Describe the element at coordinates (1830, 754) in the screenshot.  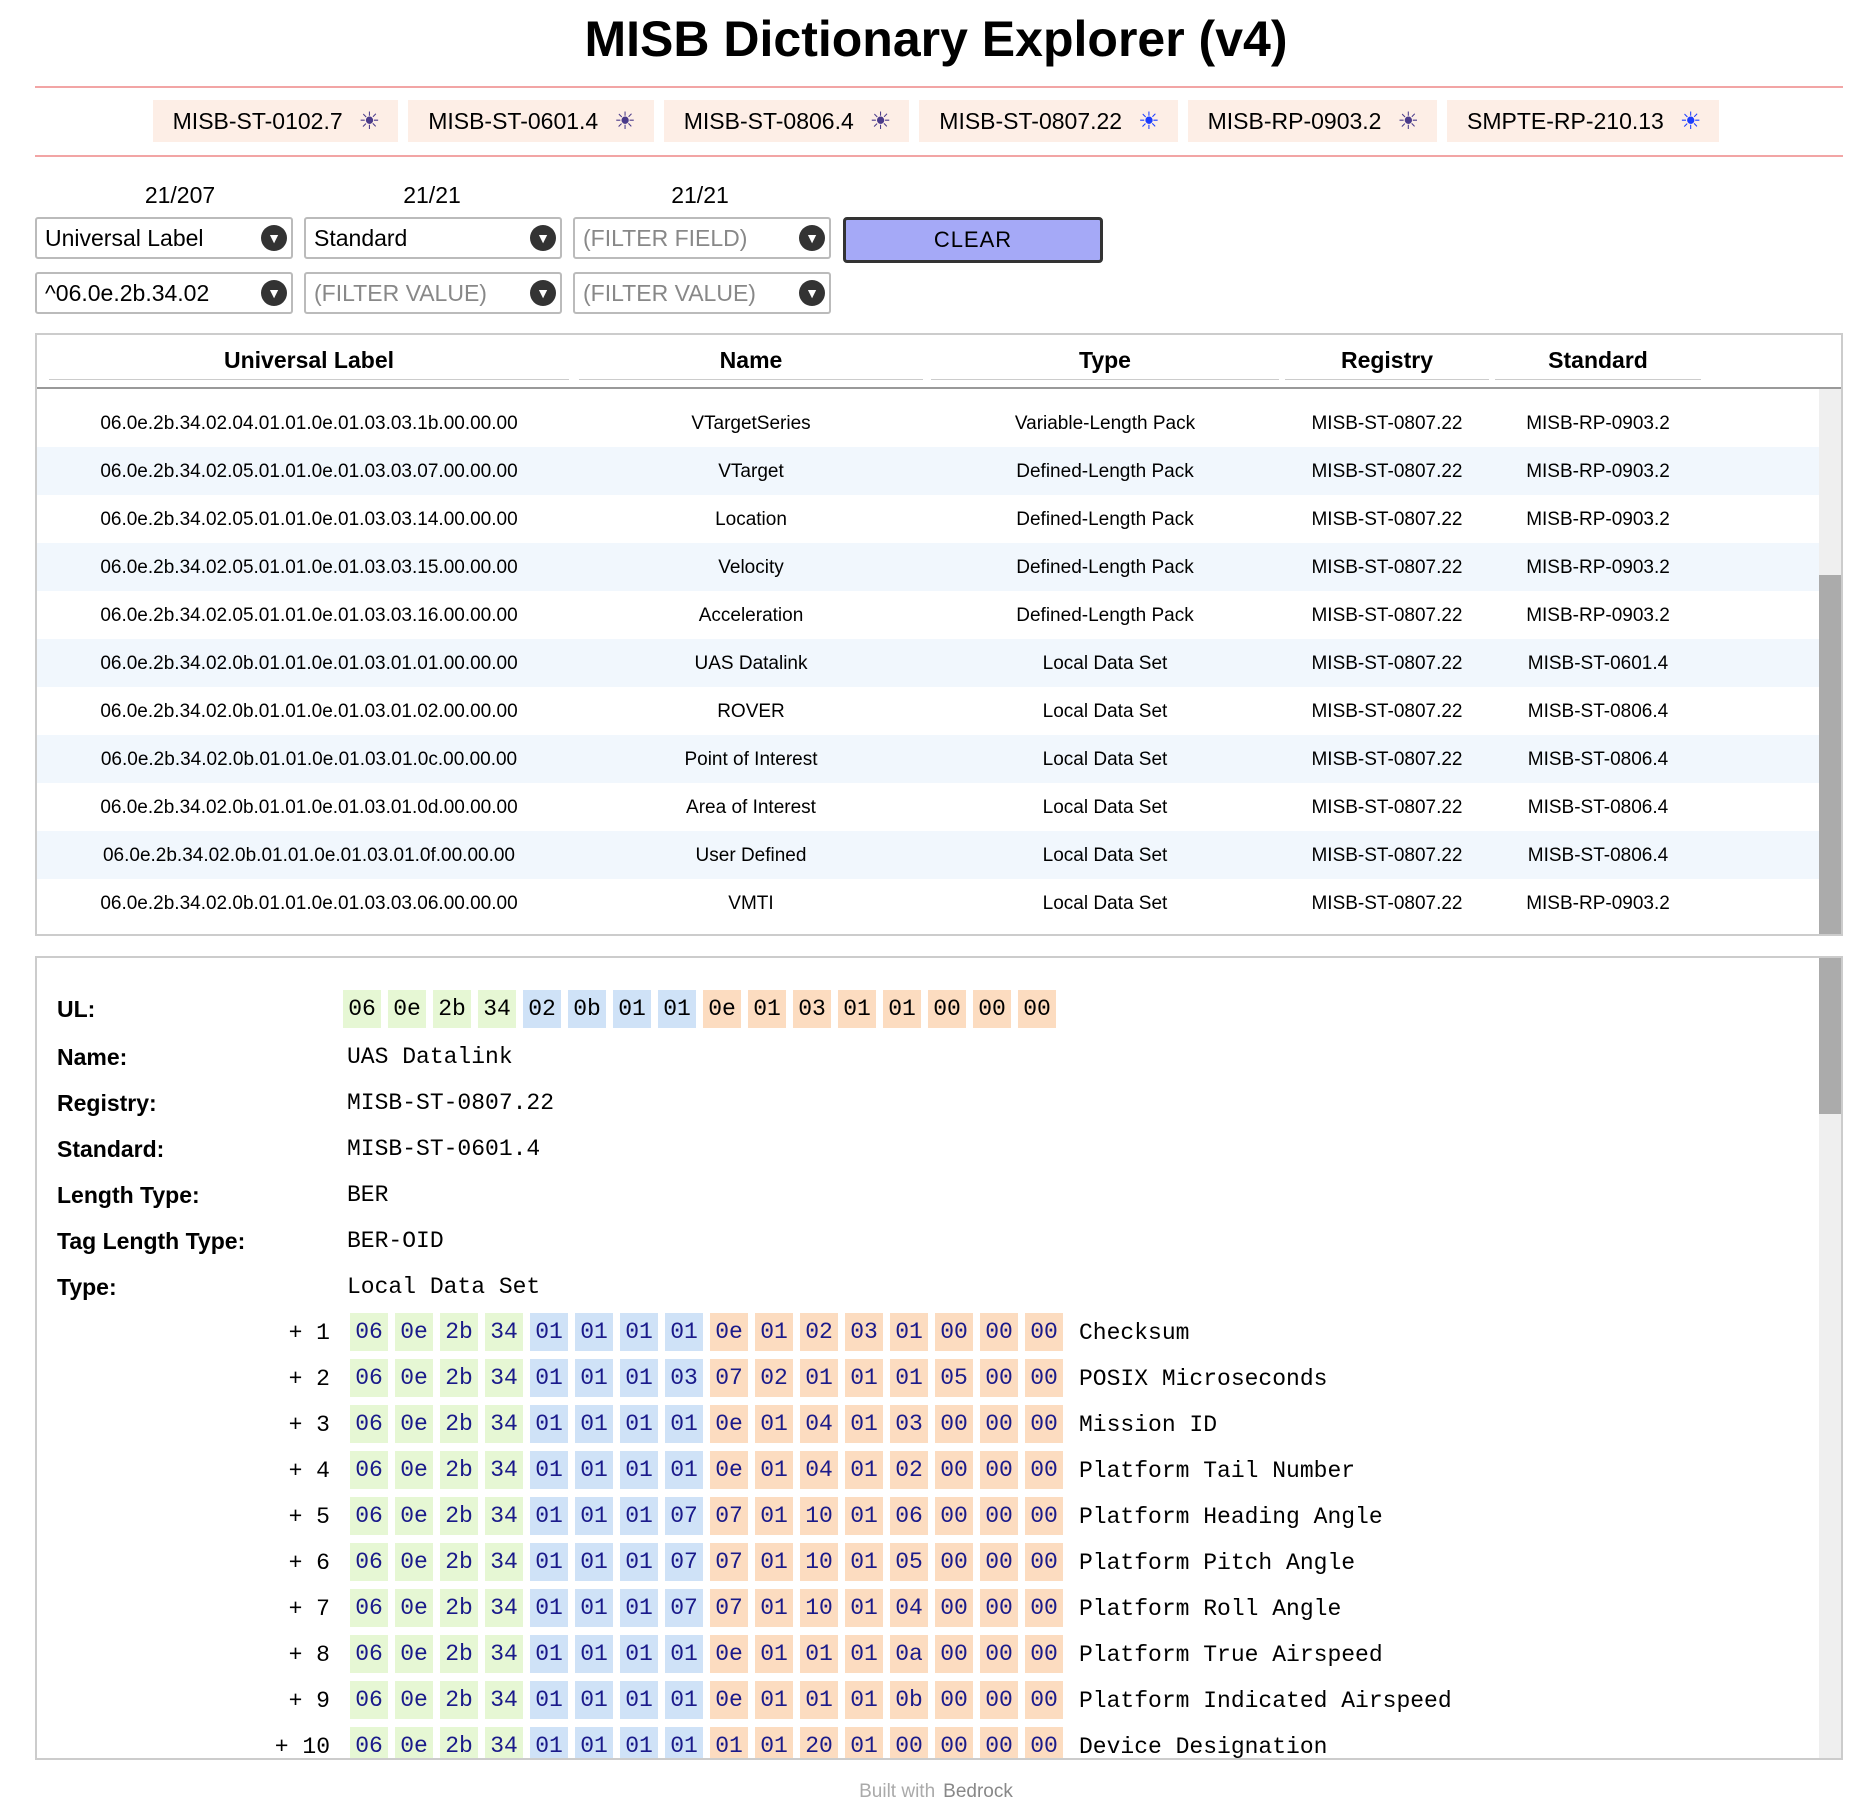
I see `table-scrollbar-thumb` at that location.